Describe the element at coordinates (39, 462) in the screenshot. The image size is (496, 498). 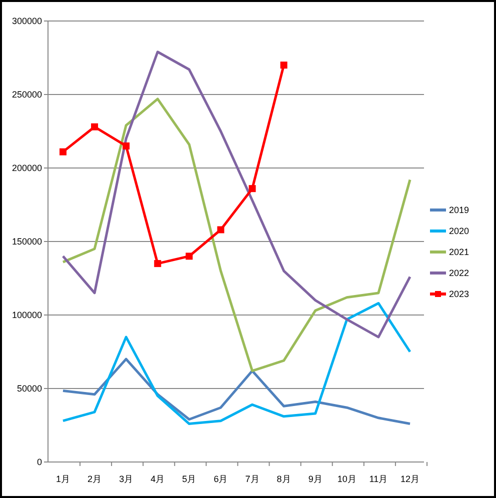
I see `y-tick-label: 0` at that location.